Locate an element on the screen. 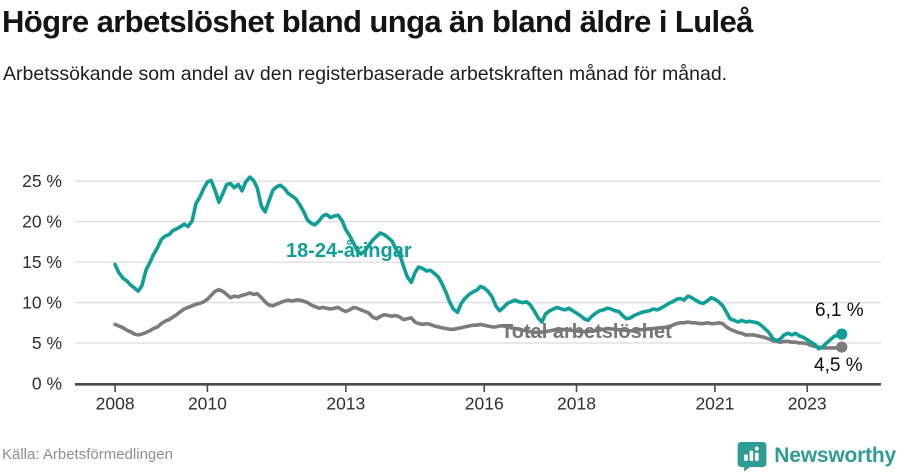 This screenshot has width=900, height=474. end-value-label-youth: 6,1 % is located at coordinates (839, 310).